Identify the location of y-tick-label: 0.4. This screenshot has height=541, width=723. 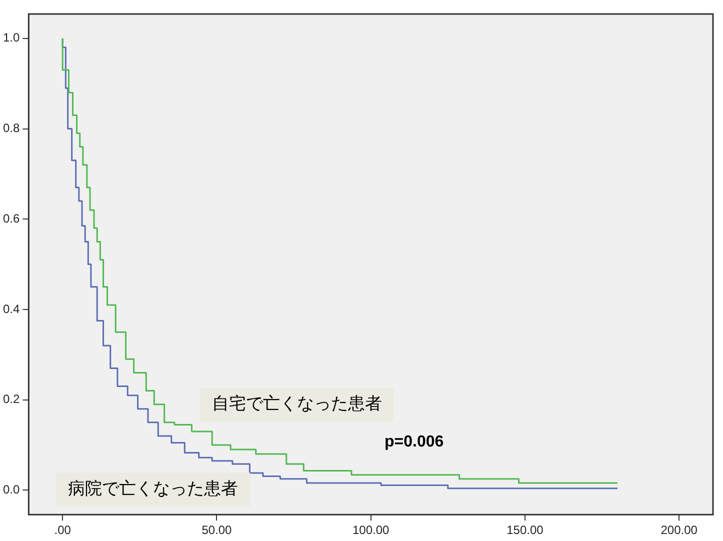
(11, 309).